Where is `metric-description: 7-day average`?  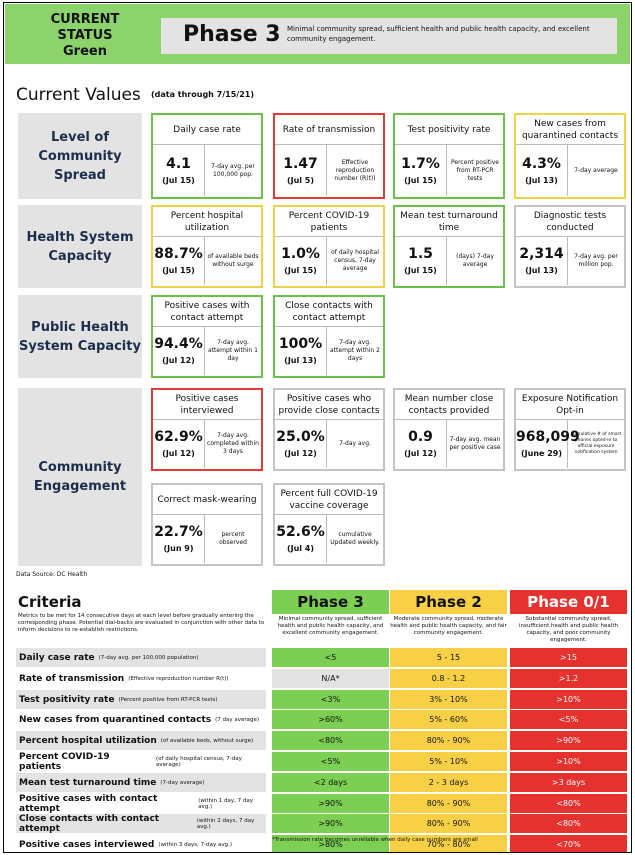 metric-description: 7-day average is located at coordinates (596, 170).